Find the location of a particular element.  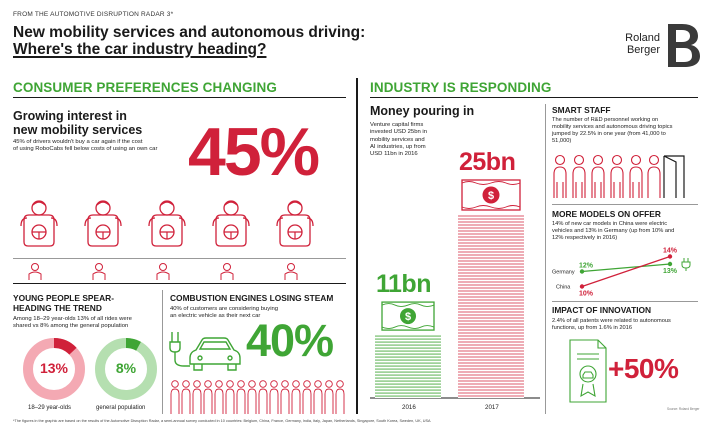

combustion-text-line-2: an electric vehicle as their next car is located at coordinates (215, 316).